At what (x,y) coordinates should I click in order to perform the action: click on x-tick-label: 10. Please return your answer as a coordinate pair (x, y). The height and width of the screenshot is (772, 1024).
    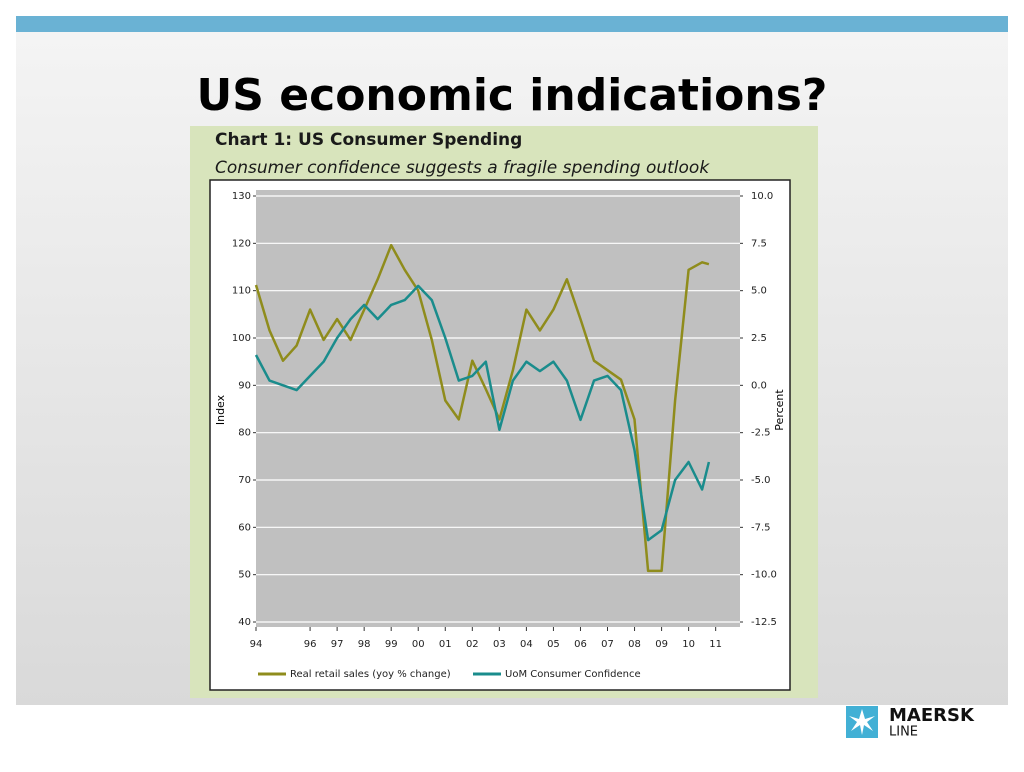
    Looking at the image, I should click on (688, 644).